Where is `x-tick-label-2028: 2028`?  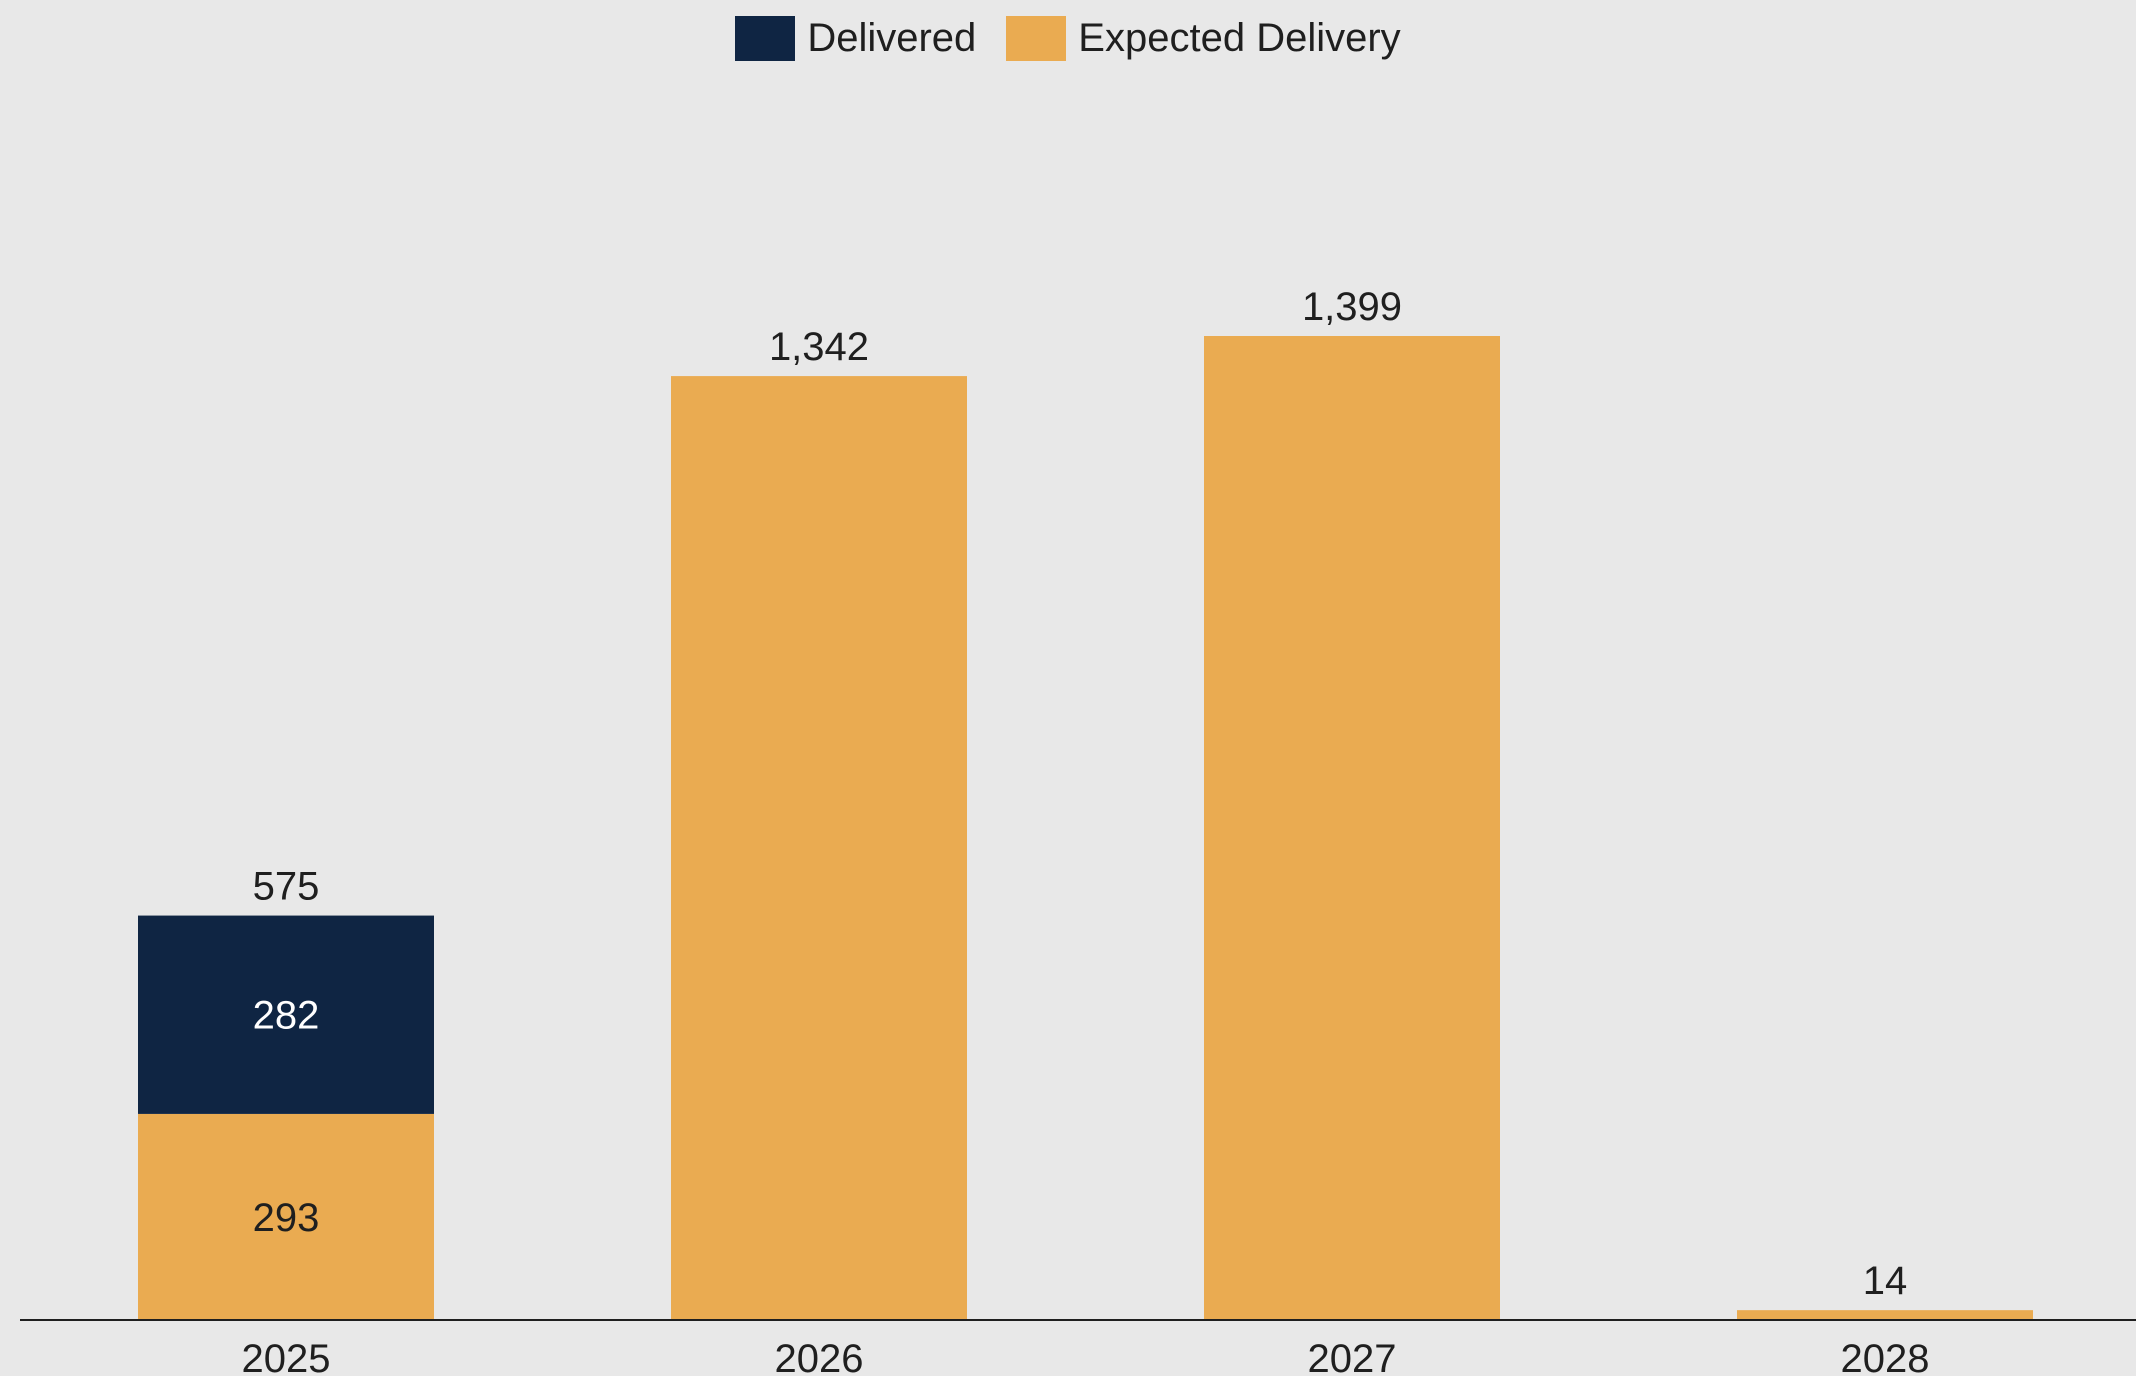 x-tick-label-2028: 2028 is located at coordinates (1885, 1356).